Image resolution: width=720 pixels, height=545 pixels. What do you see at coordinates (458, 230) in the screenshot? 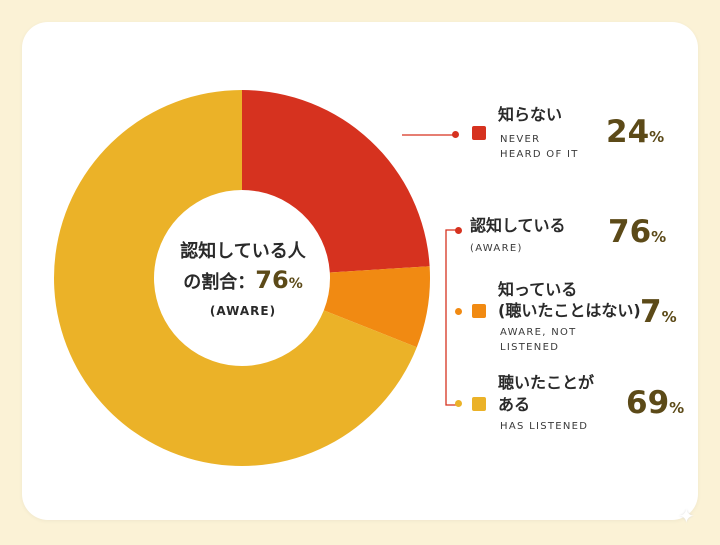
I see `connector-dot-aware` at bounding box center [458, 230].